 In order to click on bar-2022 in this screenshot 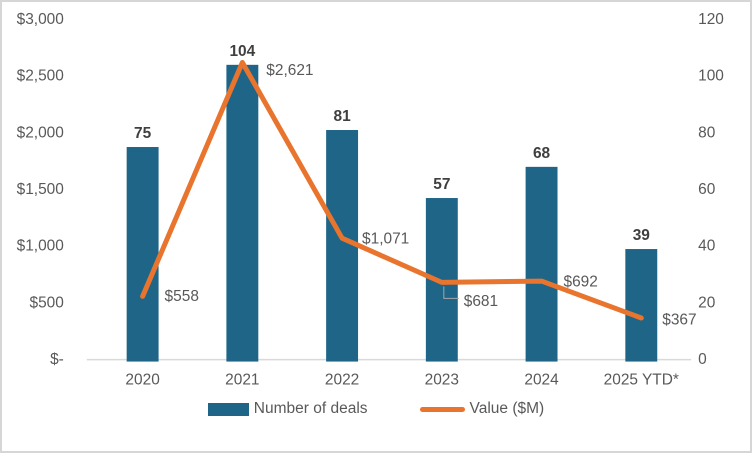, I will do `click(342, 246)`.